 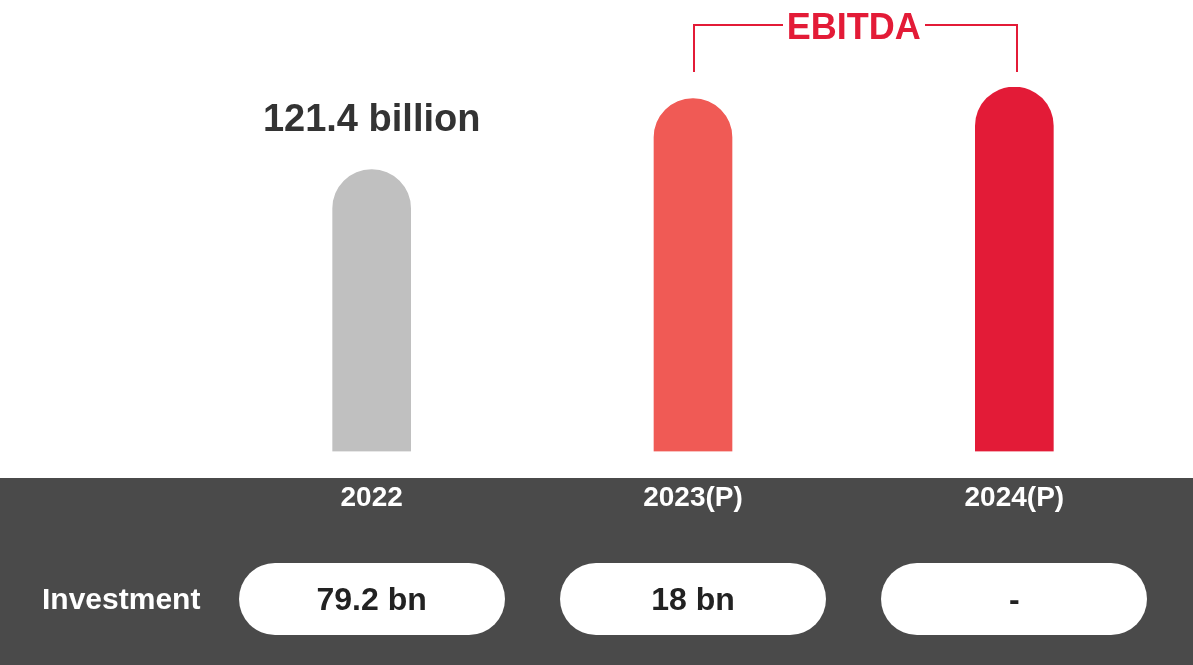 What do you see at coordinates (693, 599) in the screenshot?
I see `text: 18 bn` at bounding box center [693, 599].